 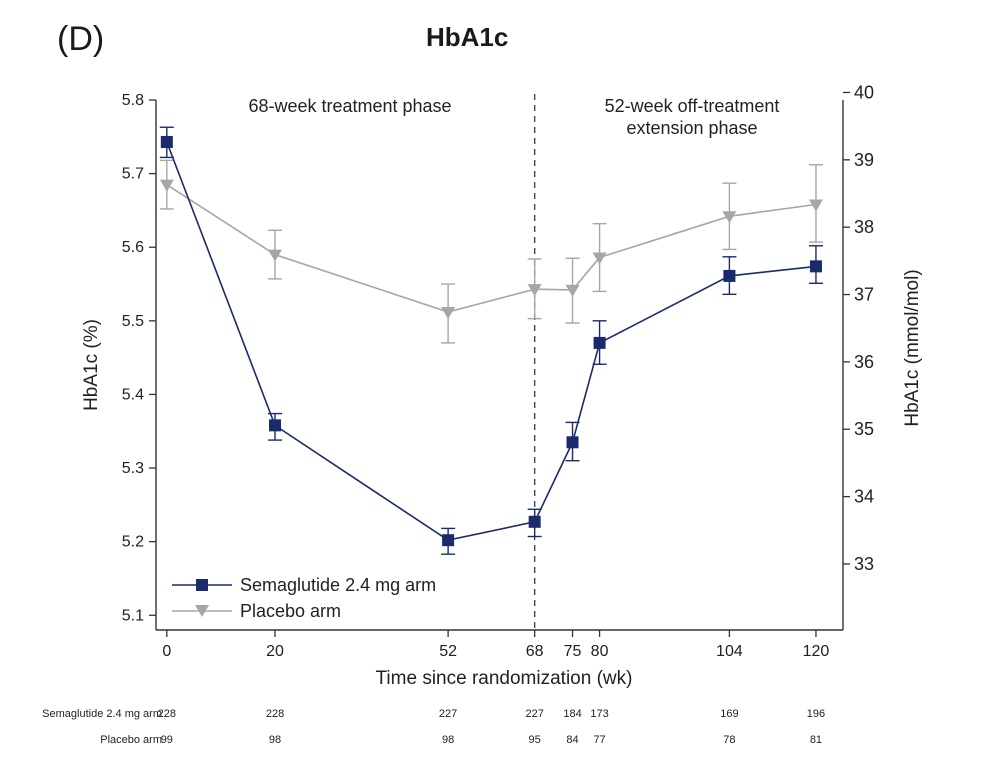 What do you see at coordinates (133, 615) in the screenshot?
I see `y-tick-label: 5.1` at bounding box center [133, 615].